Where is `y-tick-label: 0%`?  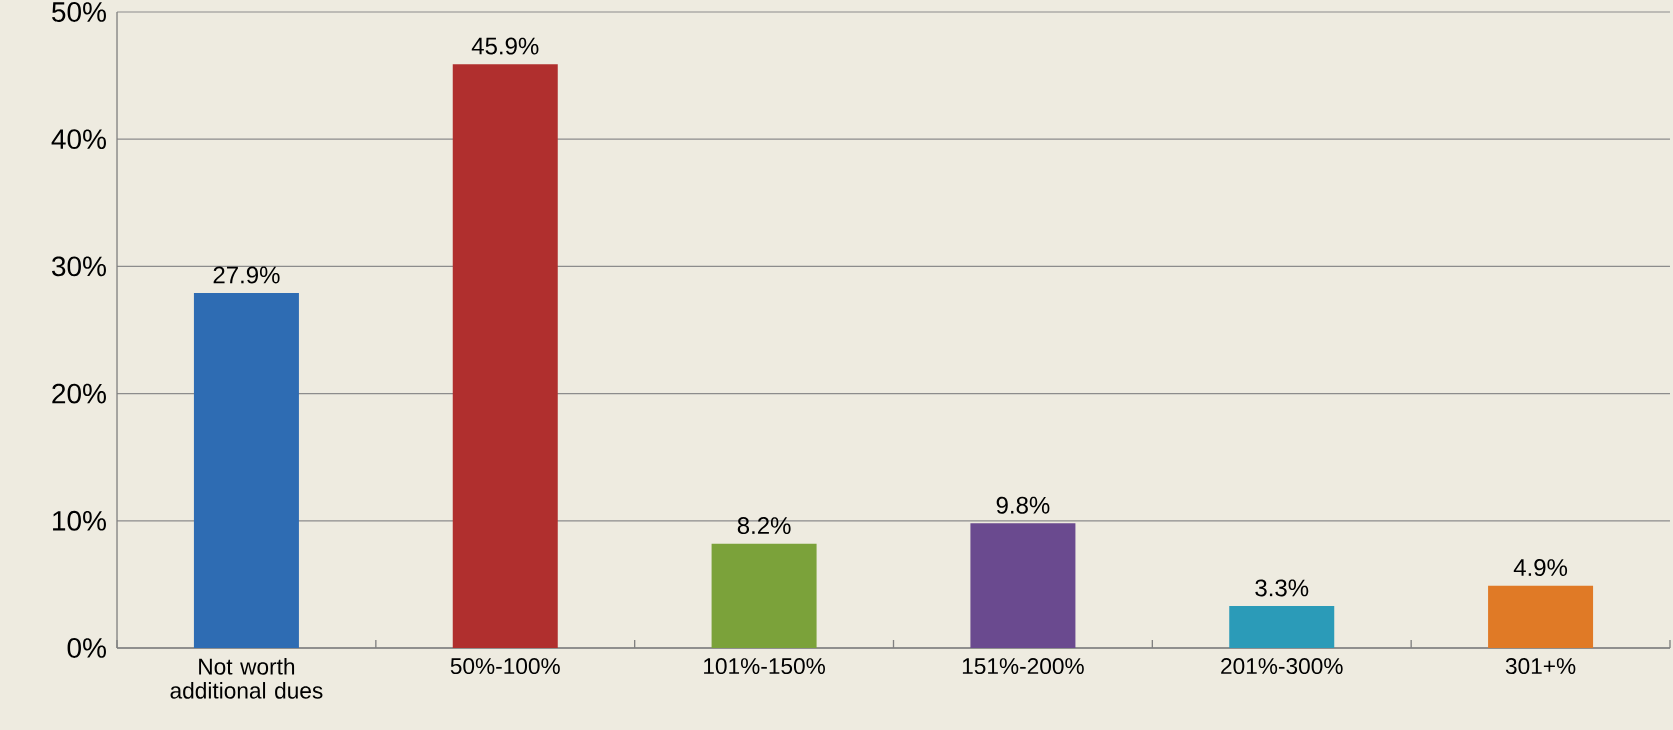
y-tick-label: 0% is located at coordinates (86, 648).